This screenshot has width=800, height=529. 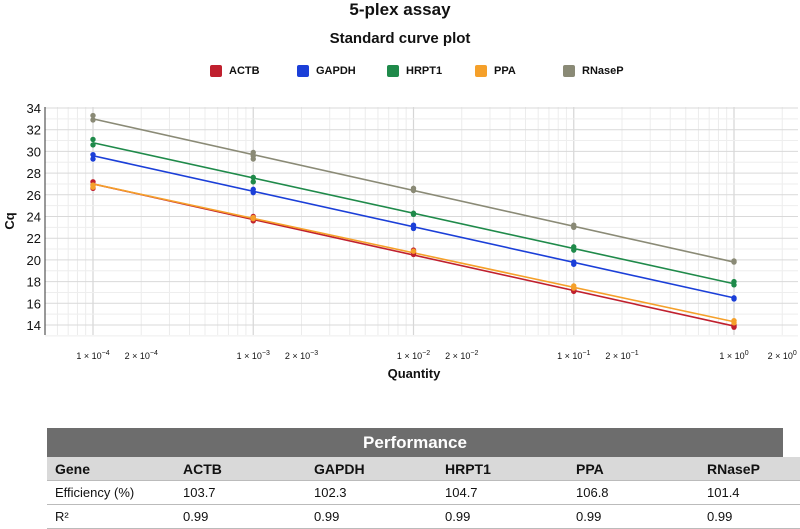 What do you see at coordinates (371, 516) in the screenshot?
I see `r-squared-gapdh: 0.99` at bounding box center [371, 516].